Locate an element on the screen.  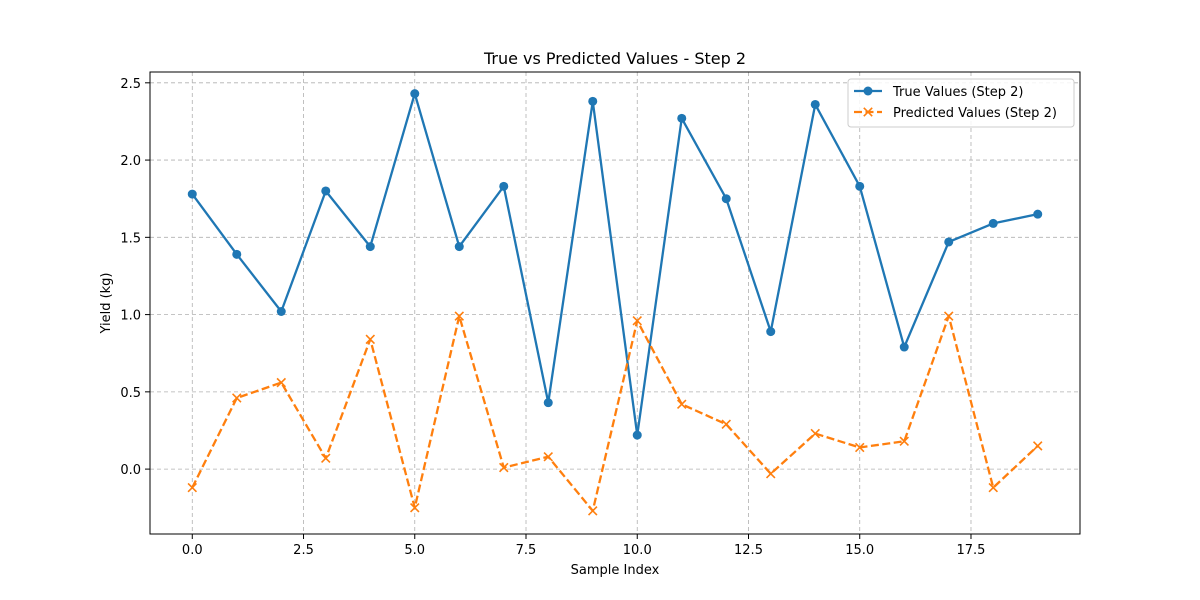
x-tick-label: 2.5 is located at coordinates (303, 550).